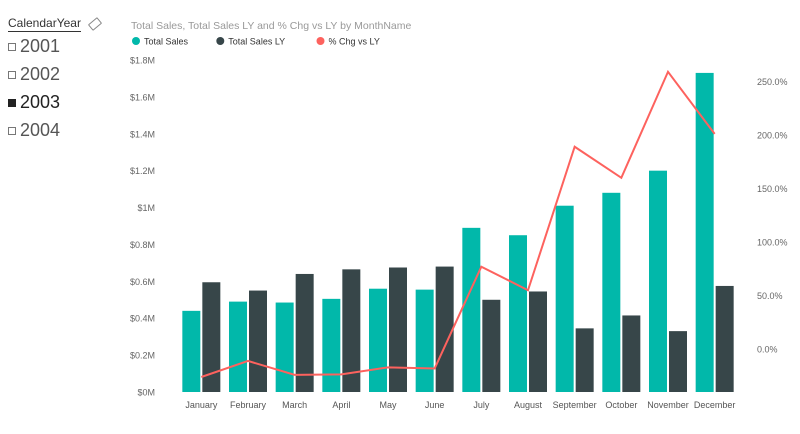 This screenshot has width=800, height=434. What do you see at coordinates (142, 245) in the screenshot?
I see `y-left-tick-label: $0.8M` at bounding box center [142, 245].